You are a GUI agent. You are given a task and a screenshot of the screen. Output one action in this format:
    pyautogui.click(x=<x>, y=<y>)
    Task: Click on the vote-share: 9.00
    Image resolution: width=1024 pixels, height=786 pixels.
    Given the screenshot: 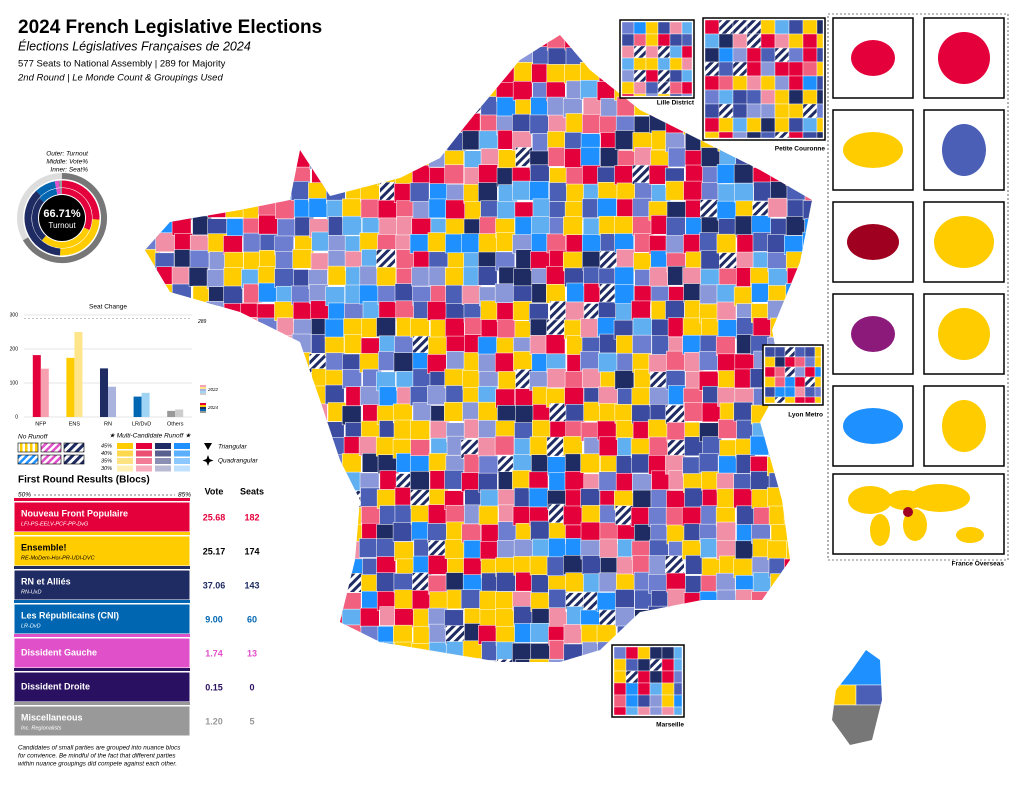 What is the action you would take?
    pyautogui.click(x=214, y=619)
    